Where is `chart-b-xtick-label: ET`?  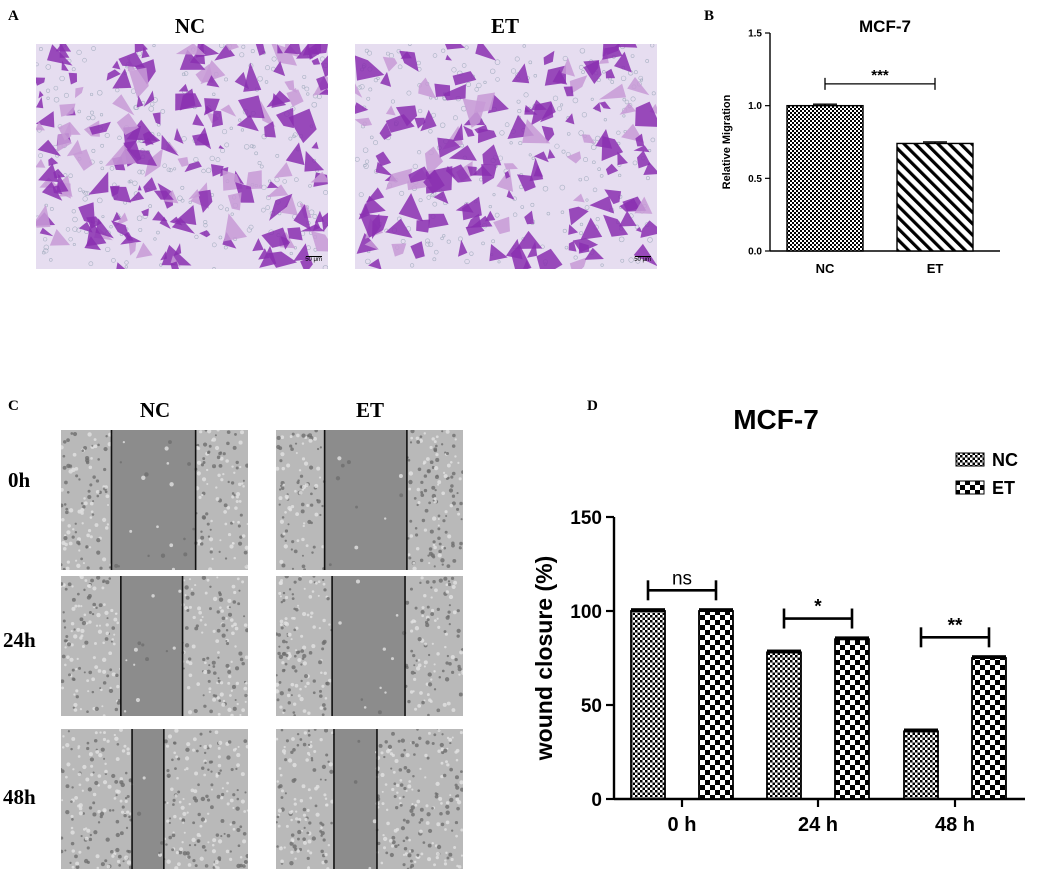 chart-b-xtick-label: ET is located at coordinates (935, 268).